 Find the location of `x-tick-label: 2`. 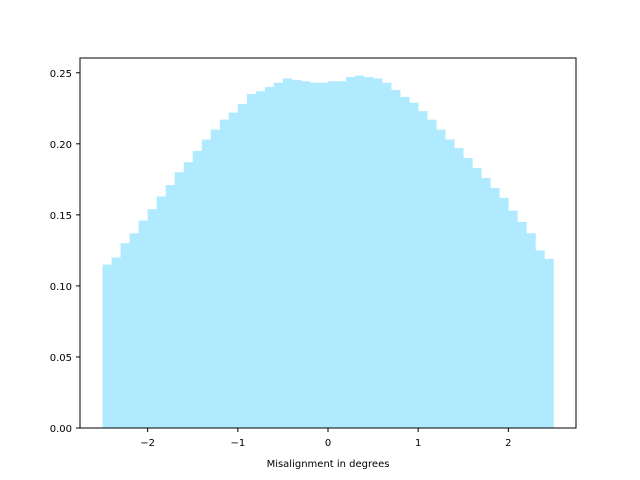

x-tick-label: 2 is located at coordinates (508, 443).